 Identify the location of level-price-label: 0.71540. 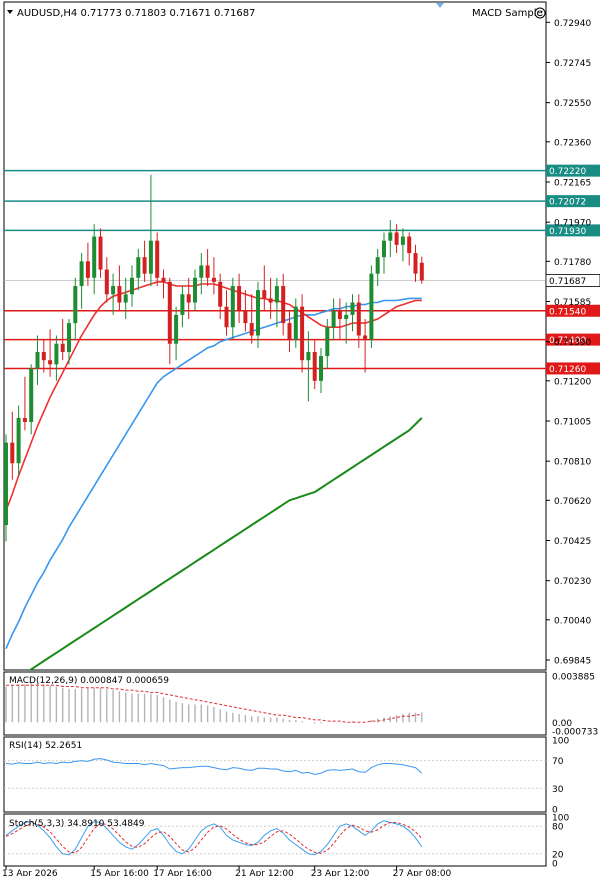
(567, 312).